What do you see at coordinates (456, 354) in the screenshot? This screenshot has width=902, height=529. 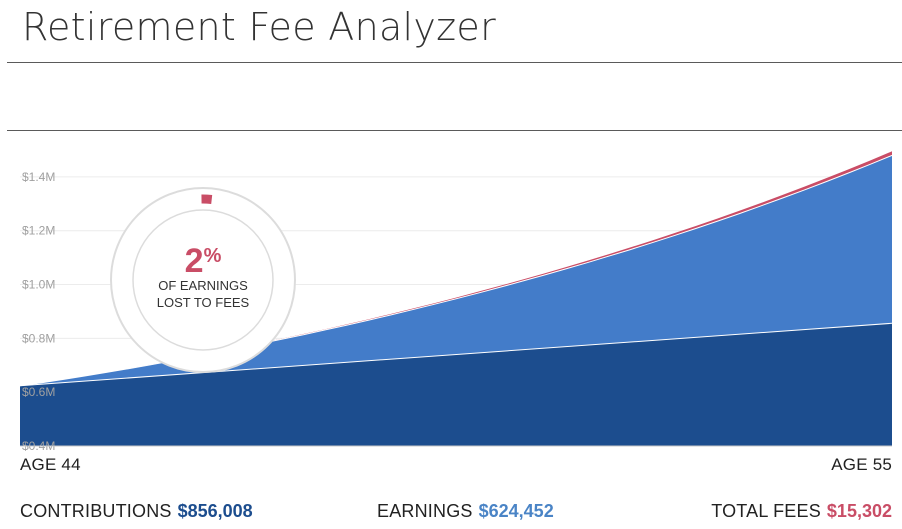 I see `contributions-line` at bounding box center [456, 354].